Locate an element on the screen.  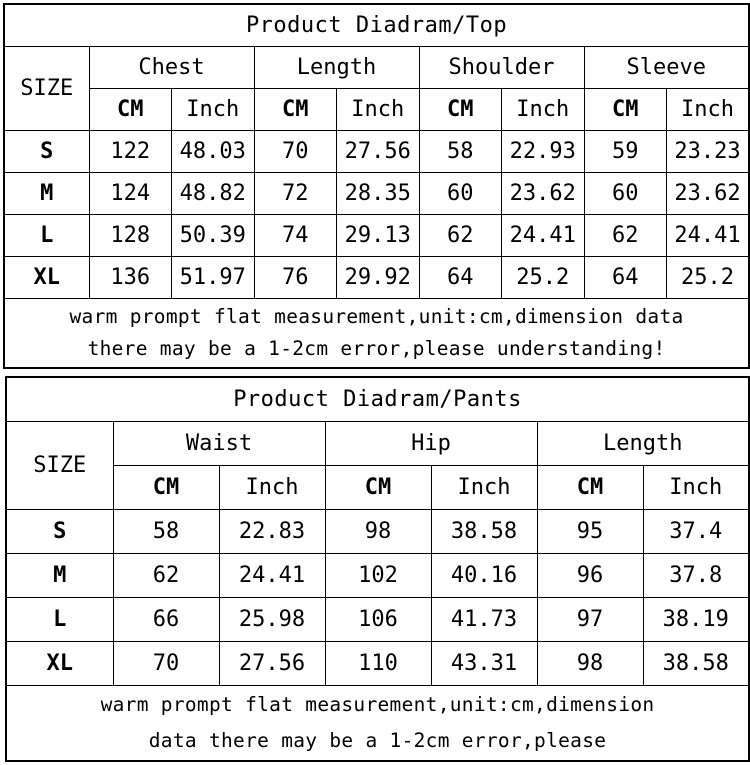
value-cell: 37.8 is located at coordinates (696, 575).